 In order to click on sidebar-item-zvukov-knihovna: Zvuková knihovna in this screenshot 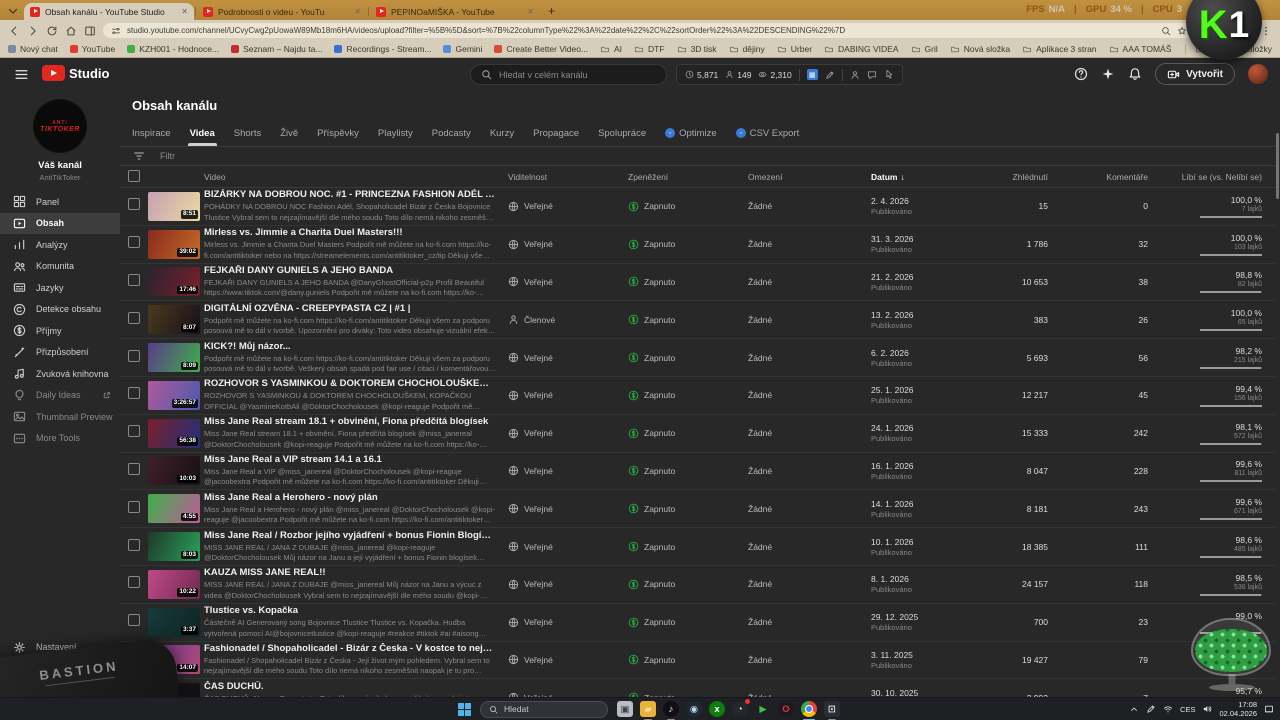, I will do `click(60, 374)`.